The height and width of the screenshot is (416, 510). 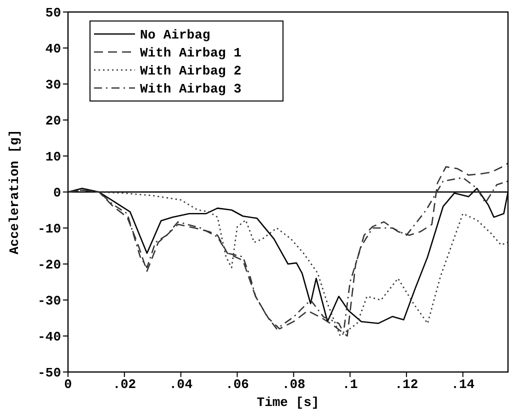 I want to click on y-tick-label: -30, so click(x=50, y=301).